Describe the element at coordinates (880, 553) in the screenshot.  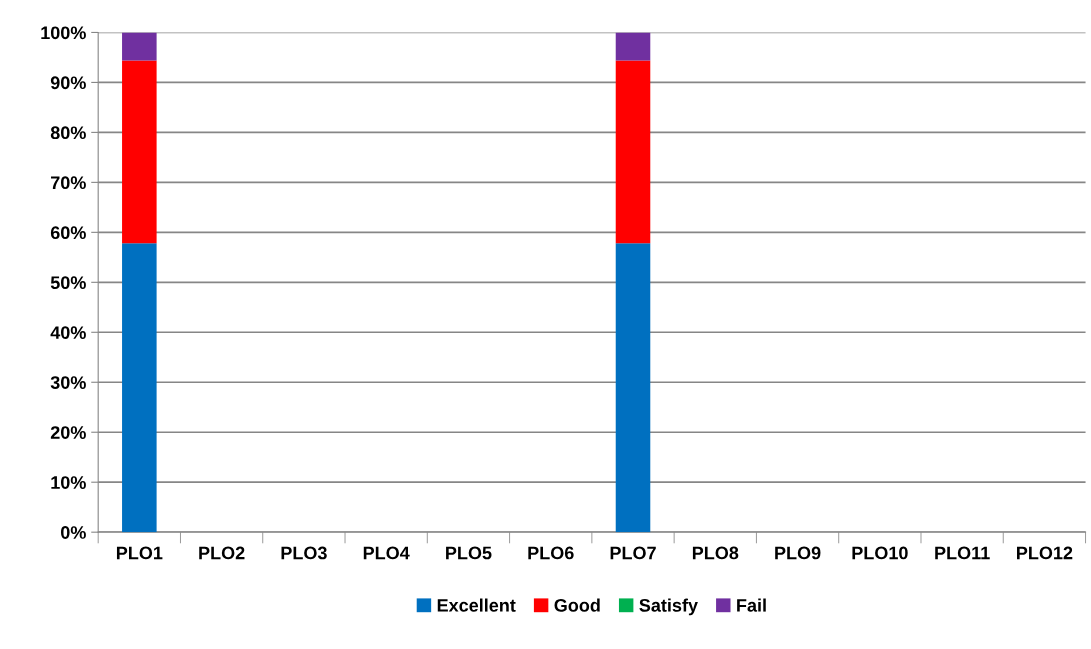
I see `x-tick-label: PLO10` at that location.